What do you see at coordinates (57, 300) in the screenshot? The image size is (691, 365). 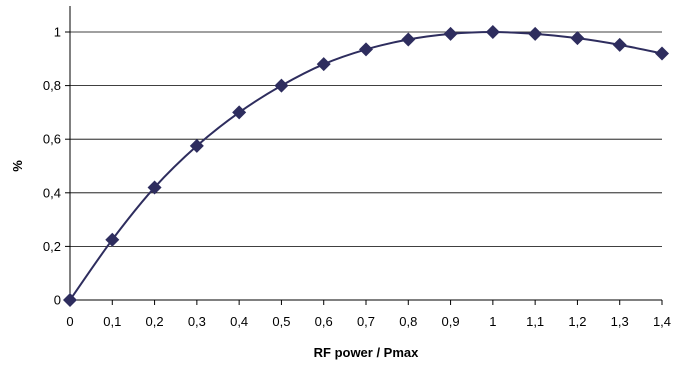 I see `y-tick-label-0: 0` at bounding box center [57, 300].